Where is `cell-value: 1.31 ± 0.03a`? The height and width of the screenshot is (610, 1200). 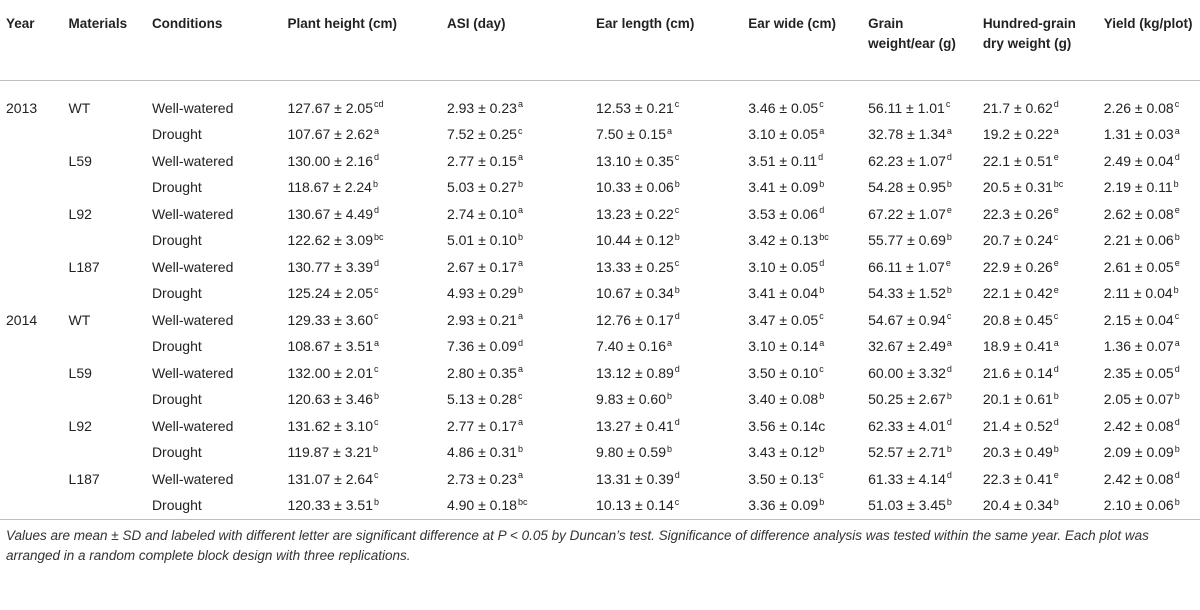 cell-value: 1.31 ± 0.03a is located at coordinates (1149, 134).